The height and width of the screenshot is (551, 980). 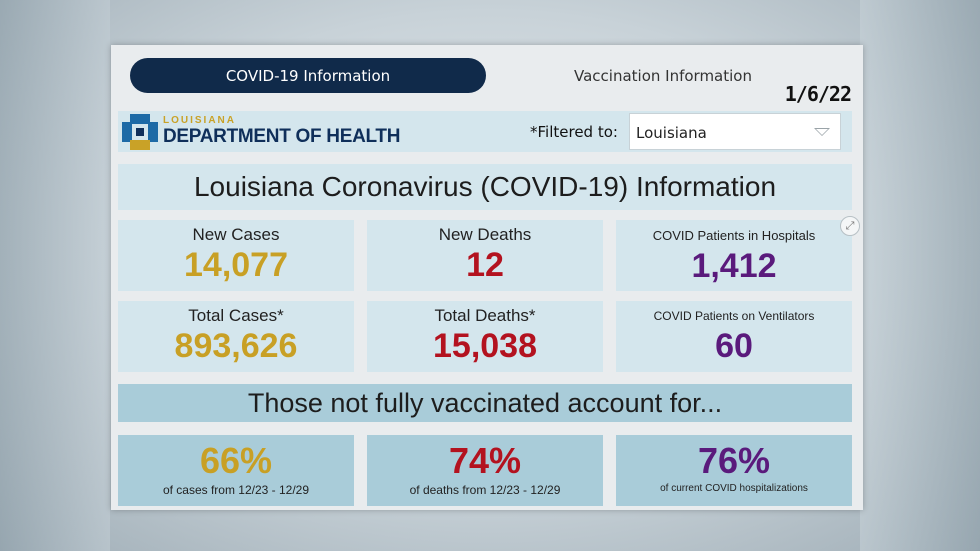 What do you see at coordinates (236, 265) in the screenshot?
I see `stat-value: 14,077` at bounding box center [236, 265].